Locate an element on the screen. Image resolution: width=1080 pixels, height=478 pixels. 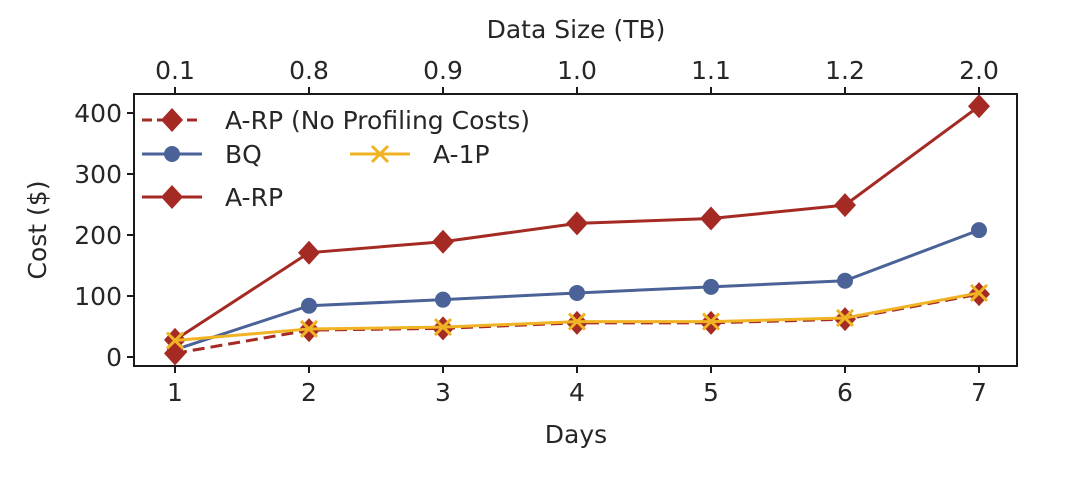
series-a-1p is located at coordinates (577, 316).